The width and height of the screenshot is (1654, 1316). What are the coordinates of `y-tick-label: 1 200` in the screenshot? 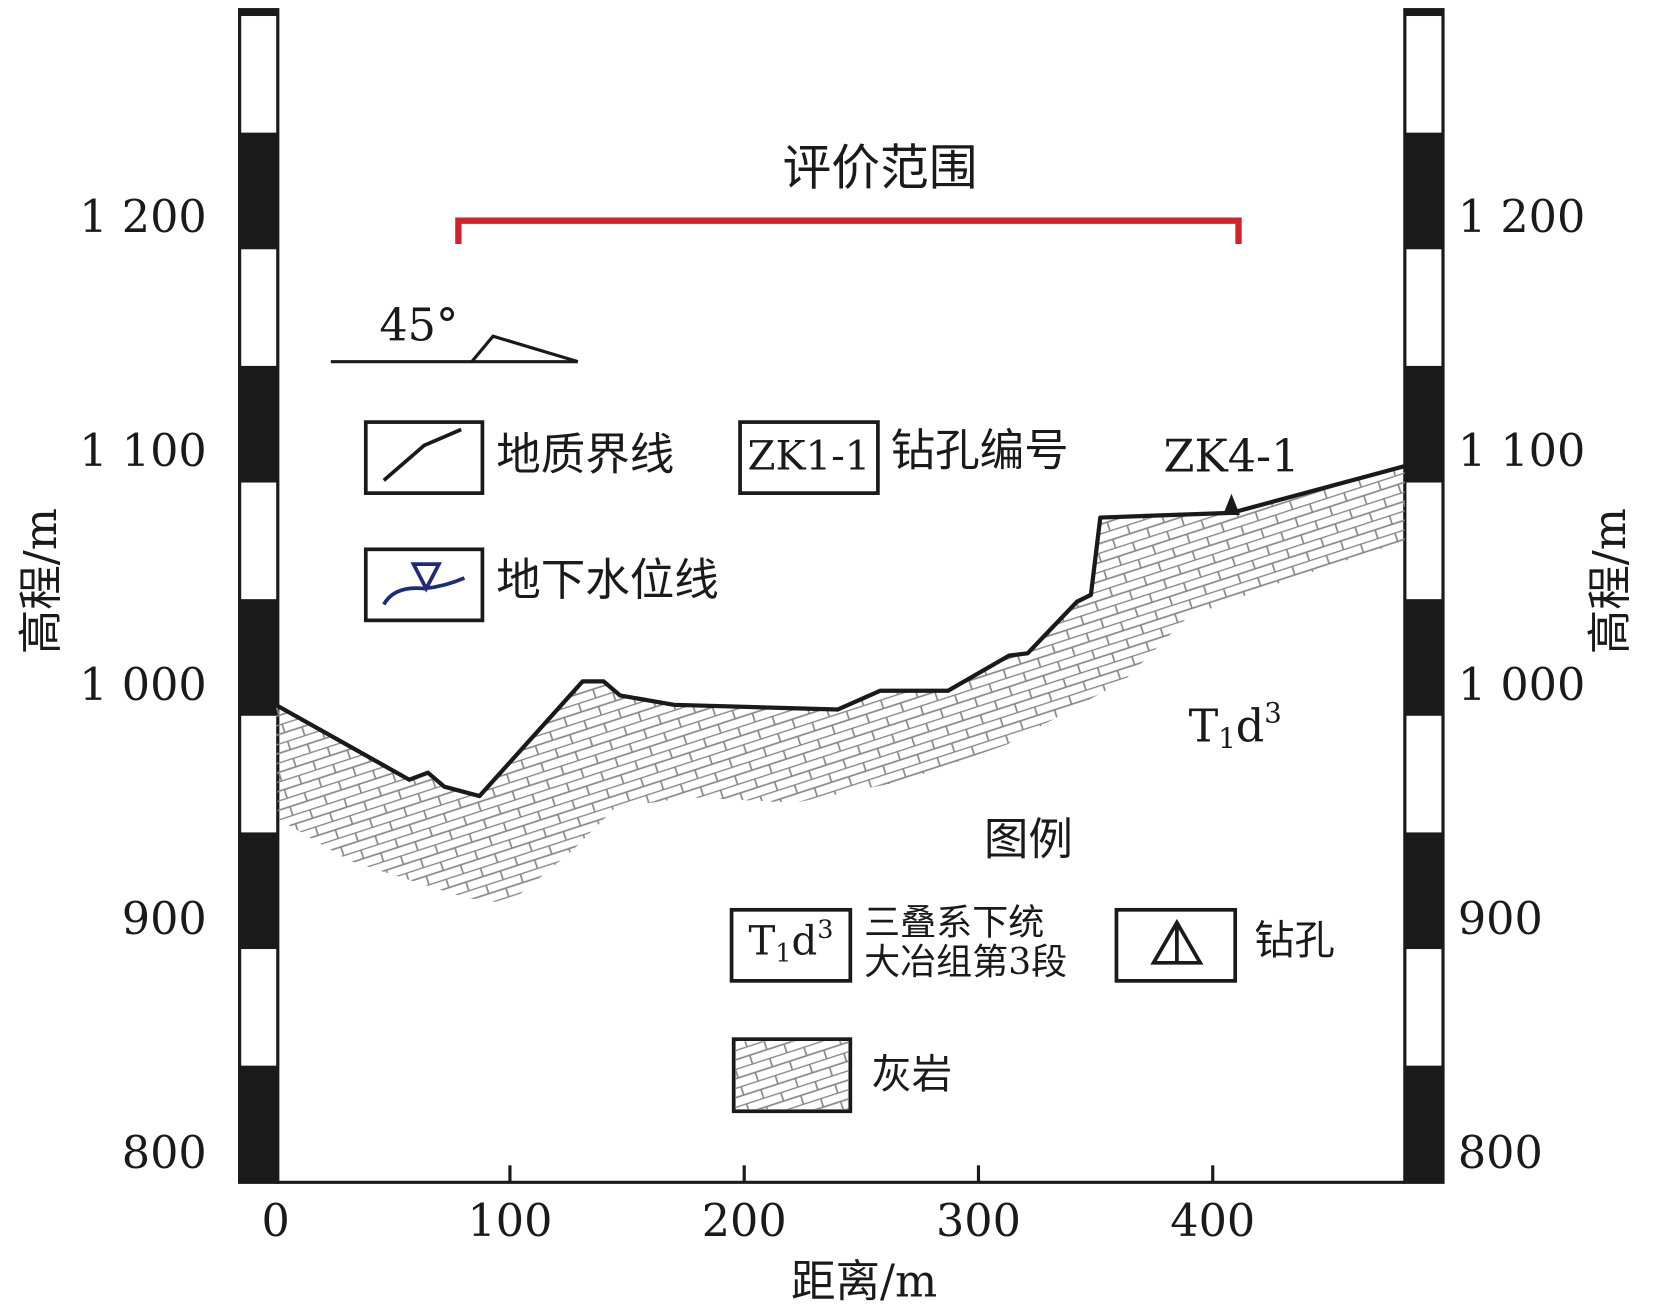 It's located at (142, 217).